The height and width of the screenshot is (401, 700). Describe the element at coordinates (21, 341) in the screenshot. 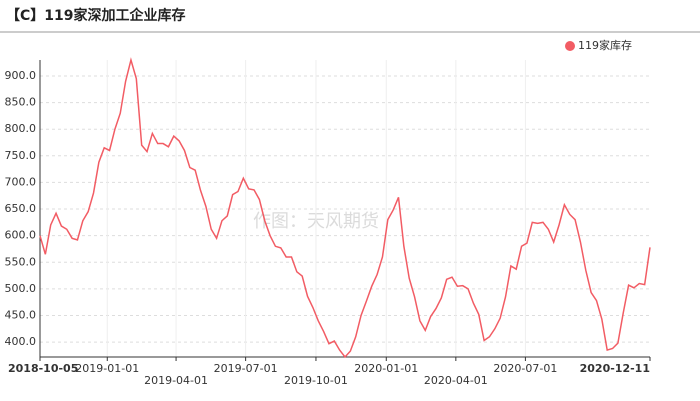

I see `y-tick-label: 400.0` at that location.